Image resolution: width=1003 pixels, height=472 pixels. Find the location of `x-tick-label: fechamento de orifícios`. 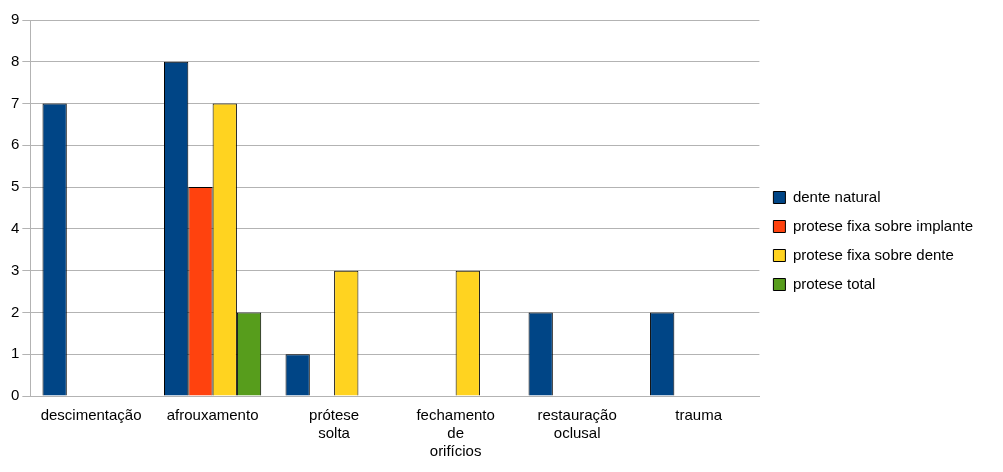

x-tick-label: fechamento de orifícios is located at coordinates (455, 433).